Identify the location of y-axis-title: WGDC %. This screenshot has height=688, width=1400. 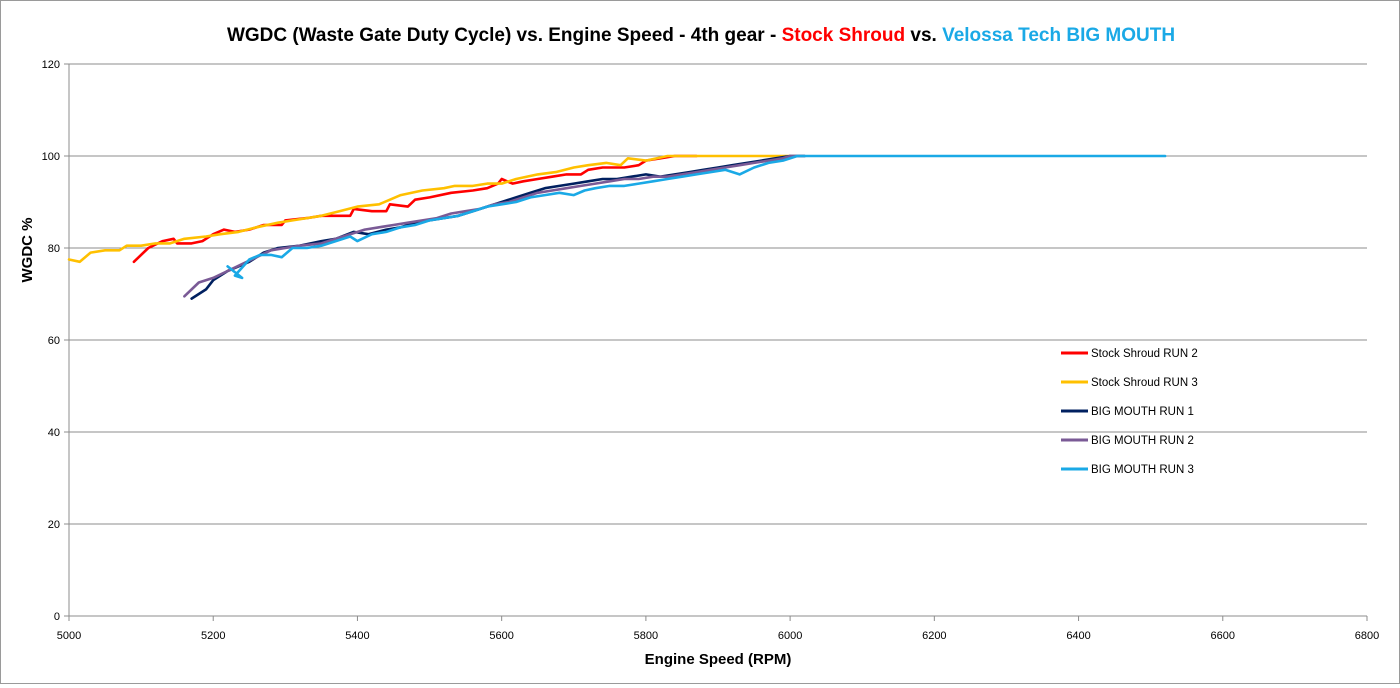
(27, 250).